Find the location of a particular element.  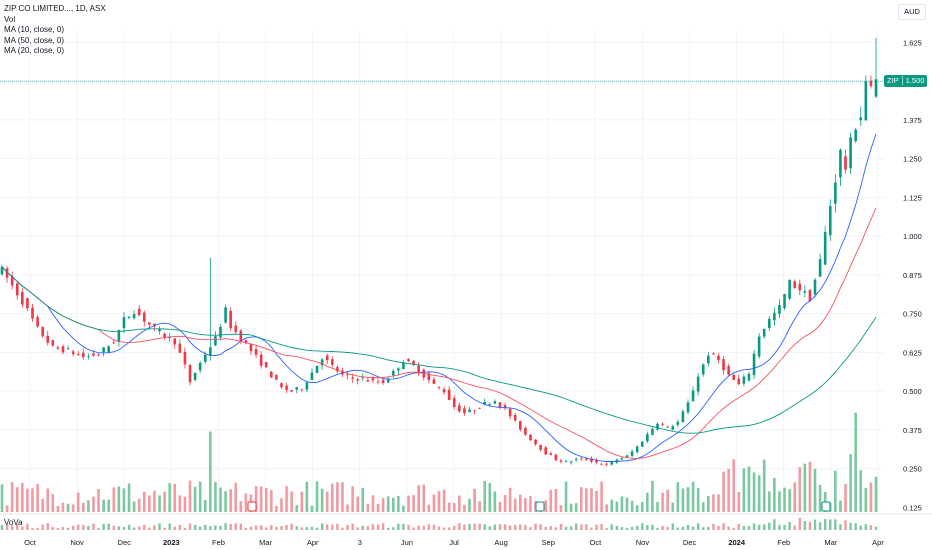

currency-button: AUD is located at coordinates (912, 12).